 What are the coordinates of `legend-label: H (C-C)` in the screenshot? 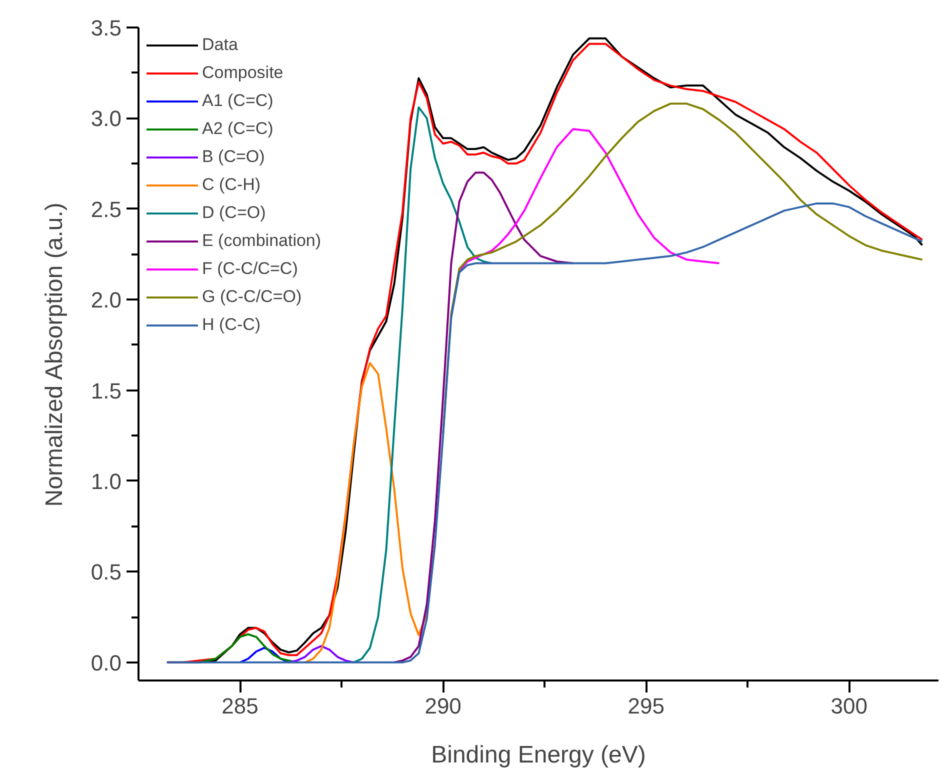 It's located at (231, 325).